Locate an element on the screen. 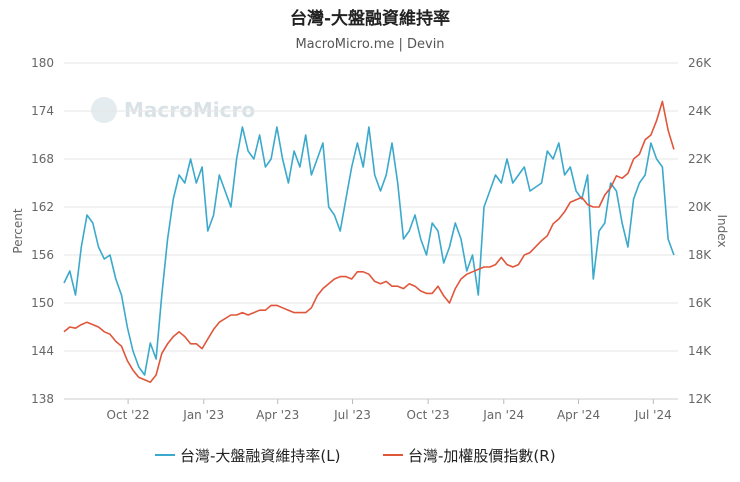  left-tick-label: 180 is located at coordinates (42, 63).